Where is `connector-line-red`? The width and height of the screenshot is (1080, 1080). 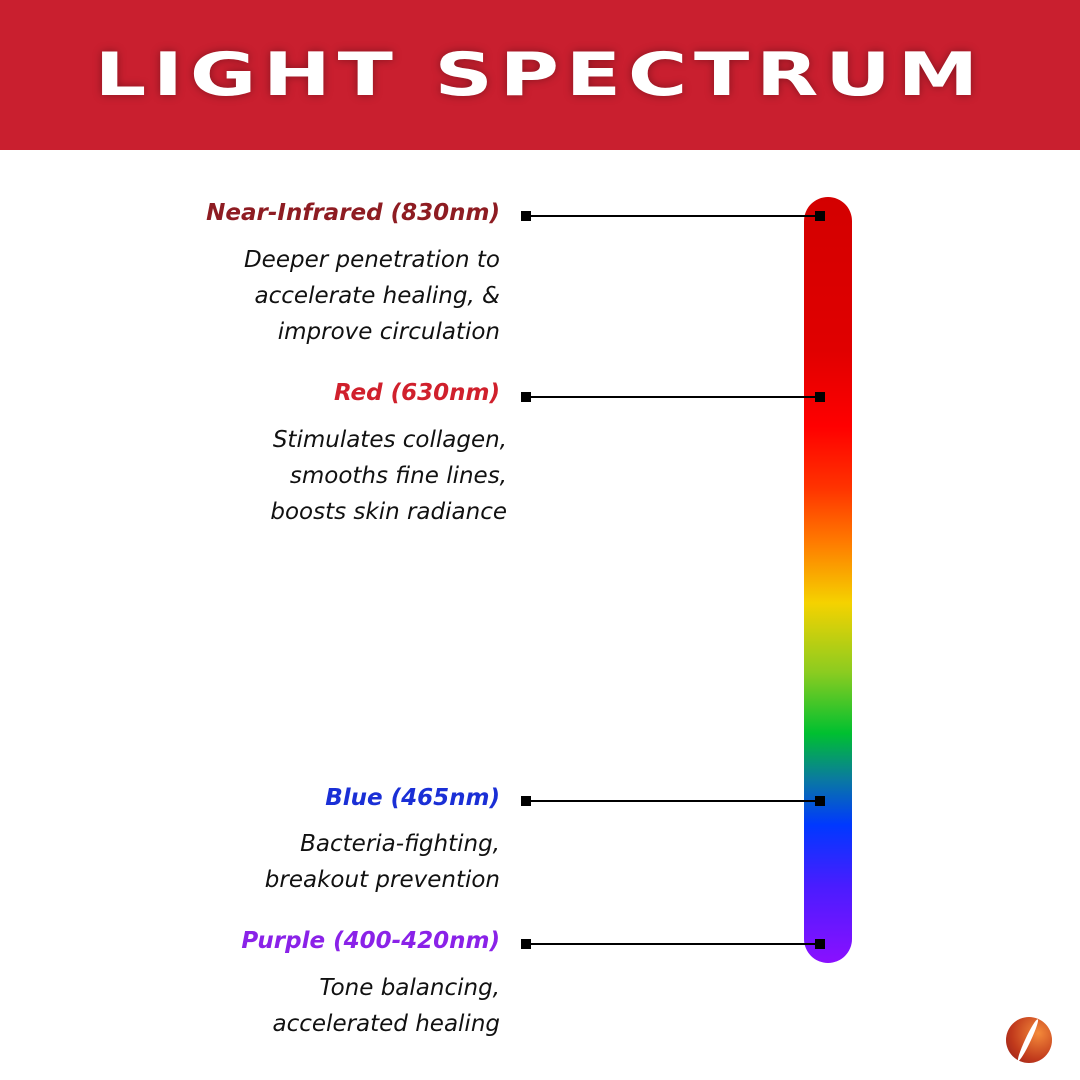
connector-line-red is located at coordinates (673, 397).